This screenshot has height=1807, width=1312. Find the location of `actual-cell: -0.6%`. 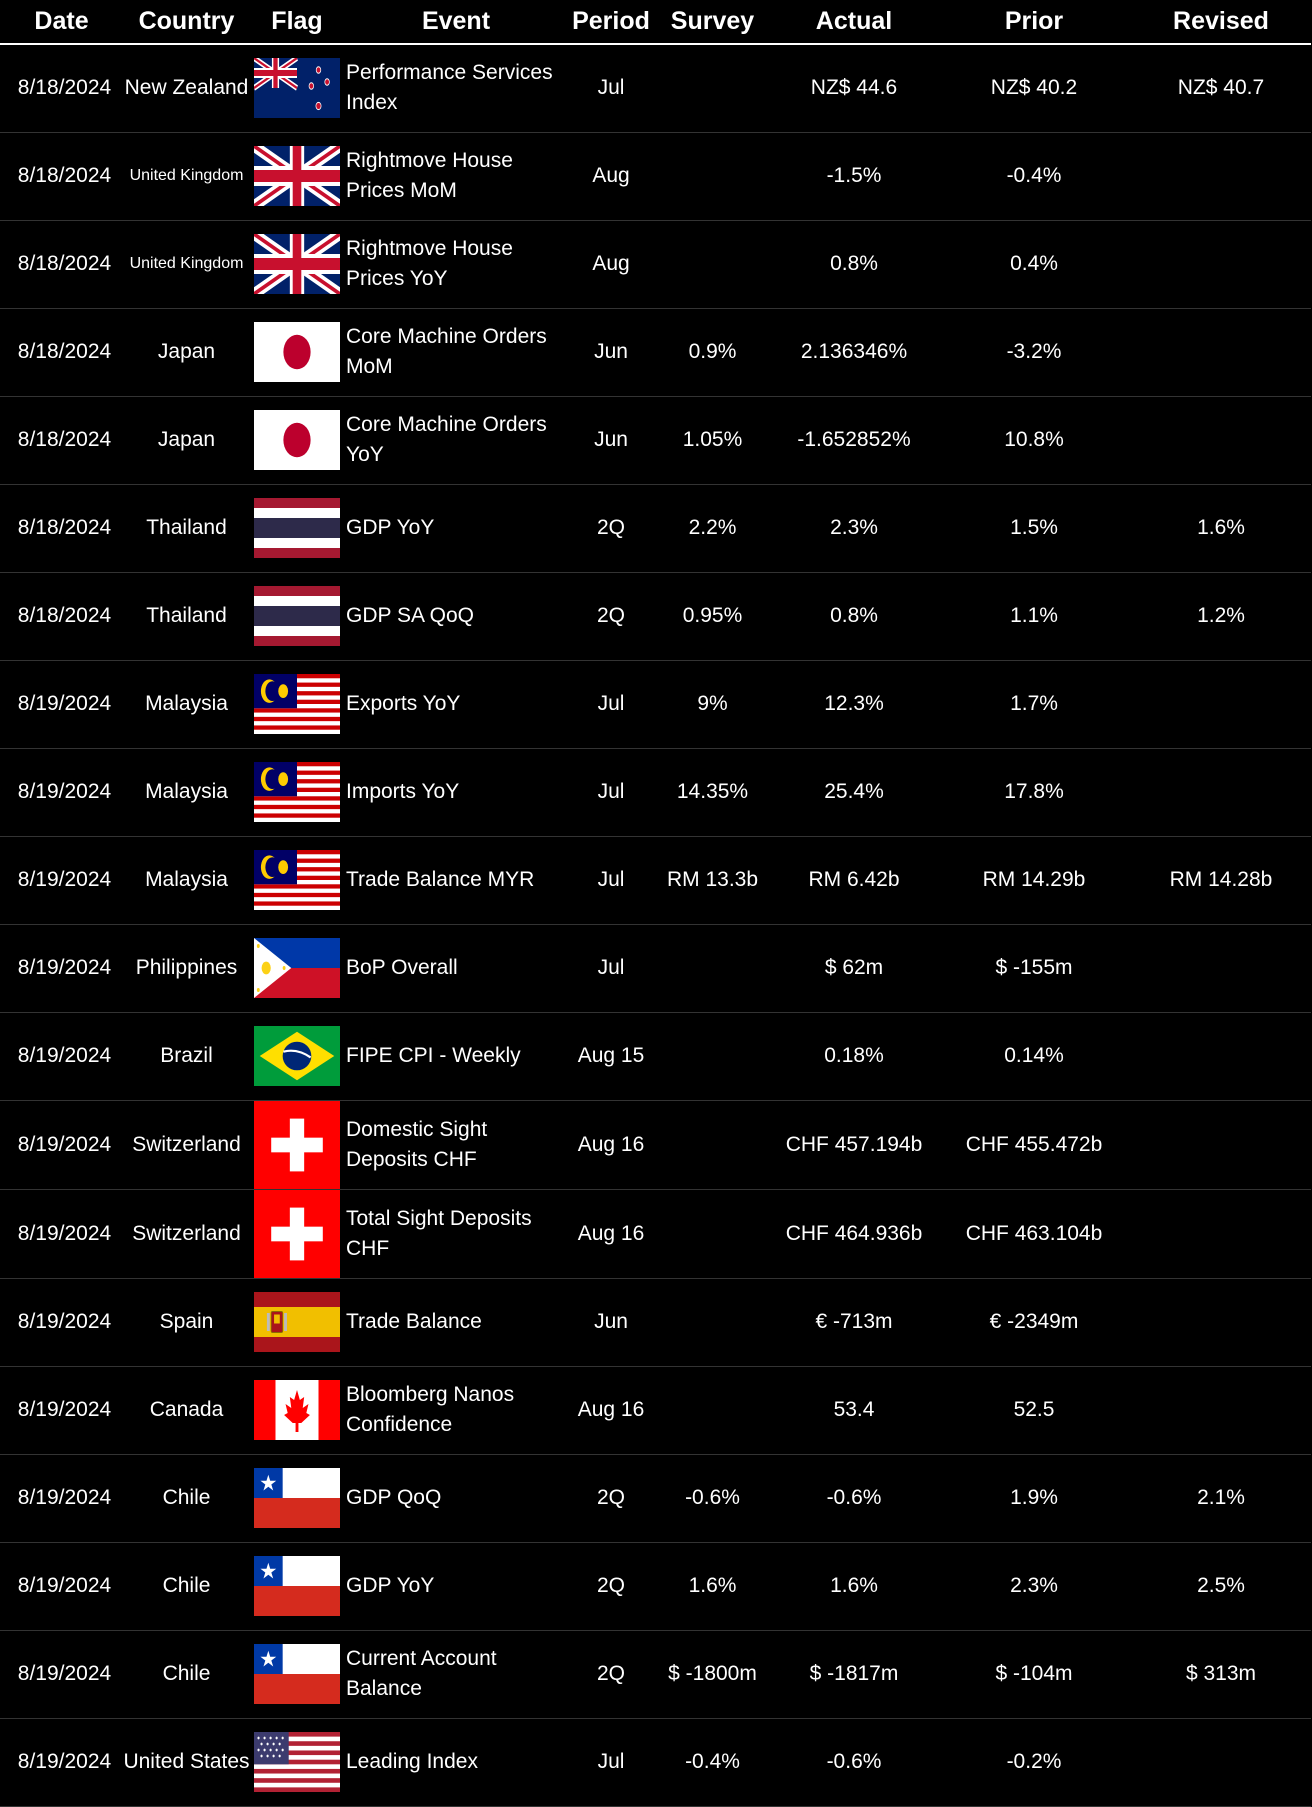

actual-cell: -0.6% is located at coordinates (854, 1761).